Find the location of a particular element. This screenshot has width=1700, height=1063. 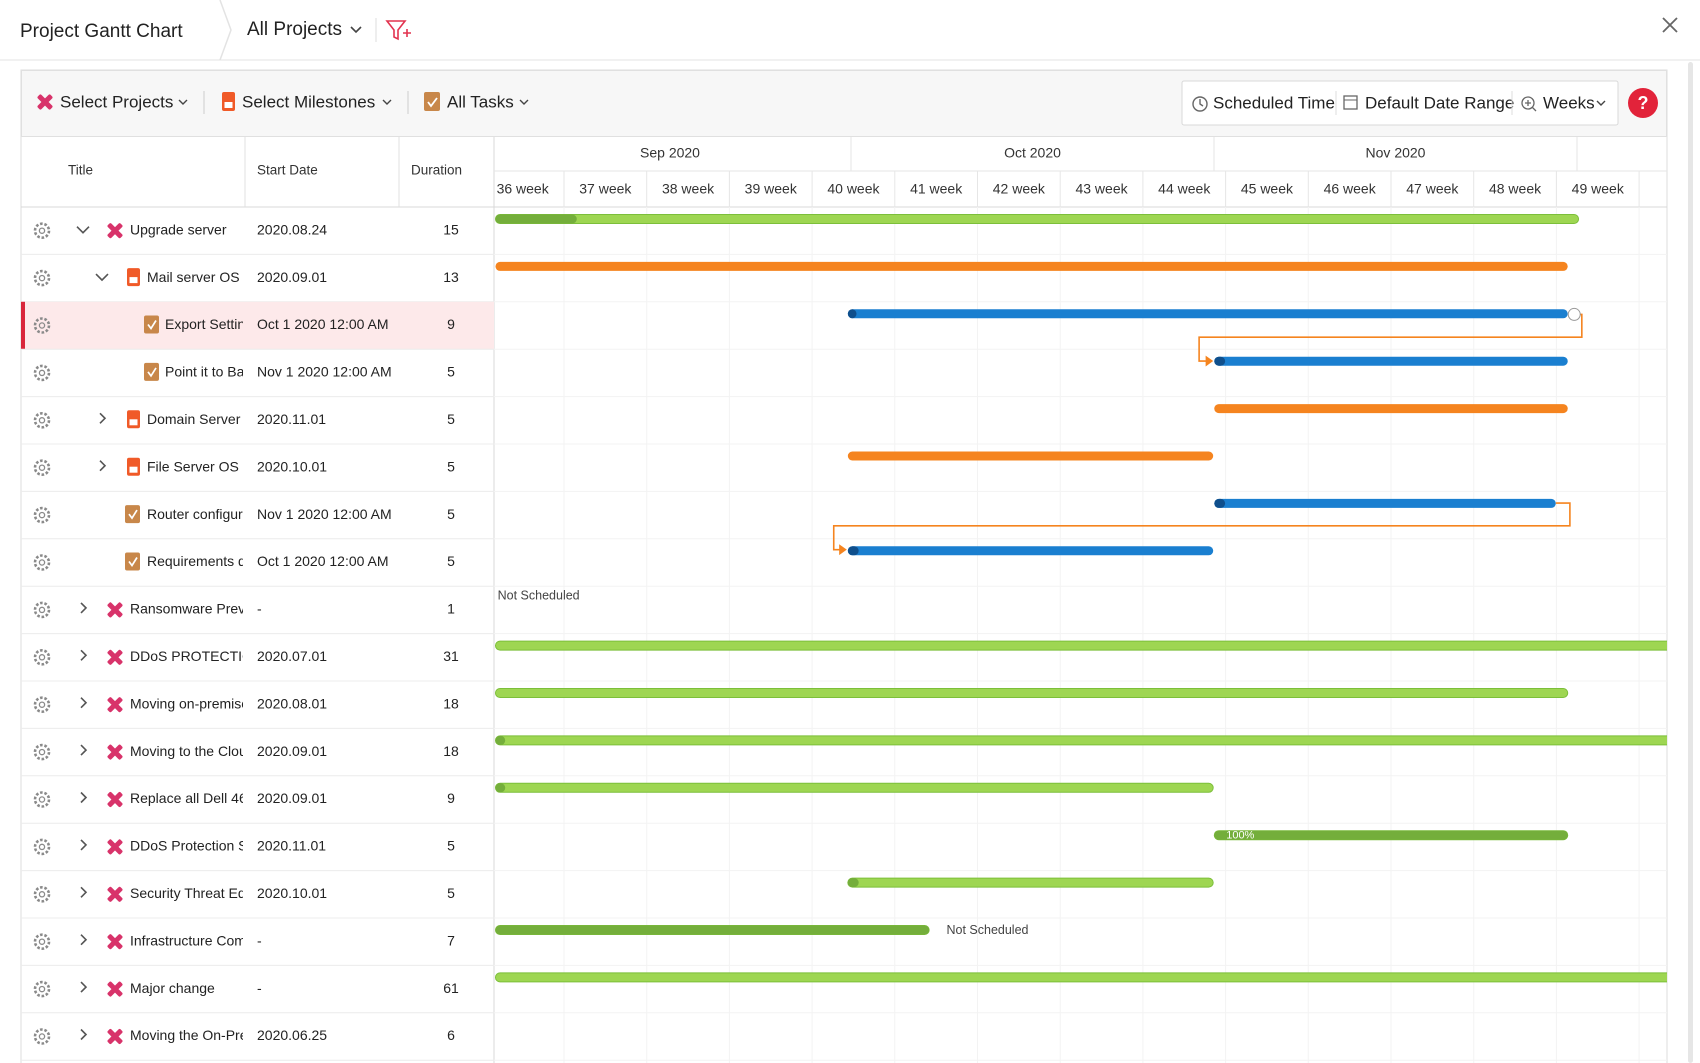

toolbar-label: Weeks is located at coordinates (1569, 102).